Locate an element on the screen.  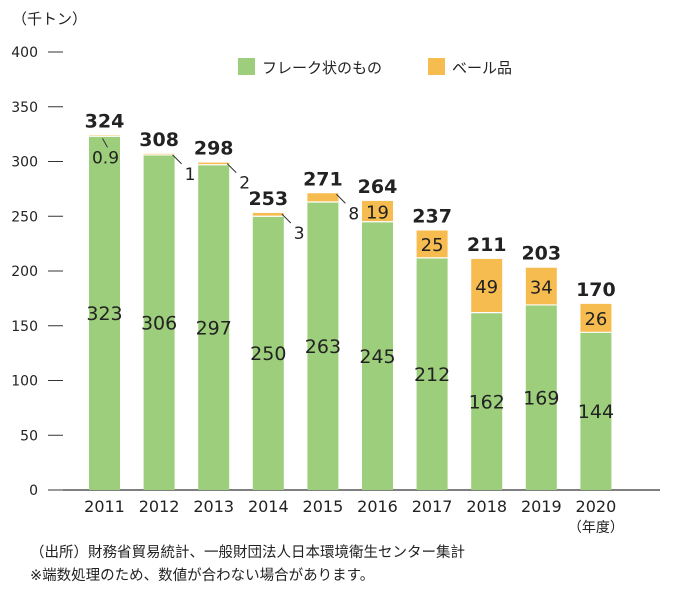
data-label-bale: 8 is located at coordinates (353, 214).